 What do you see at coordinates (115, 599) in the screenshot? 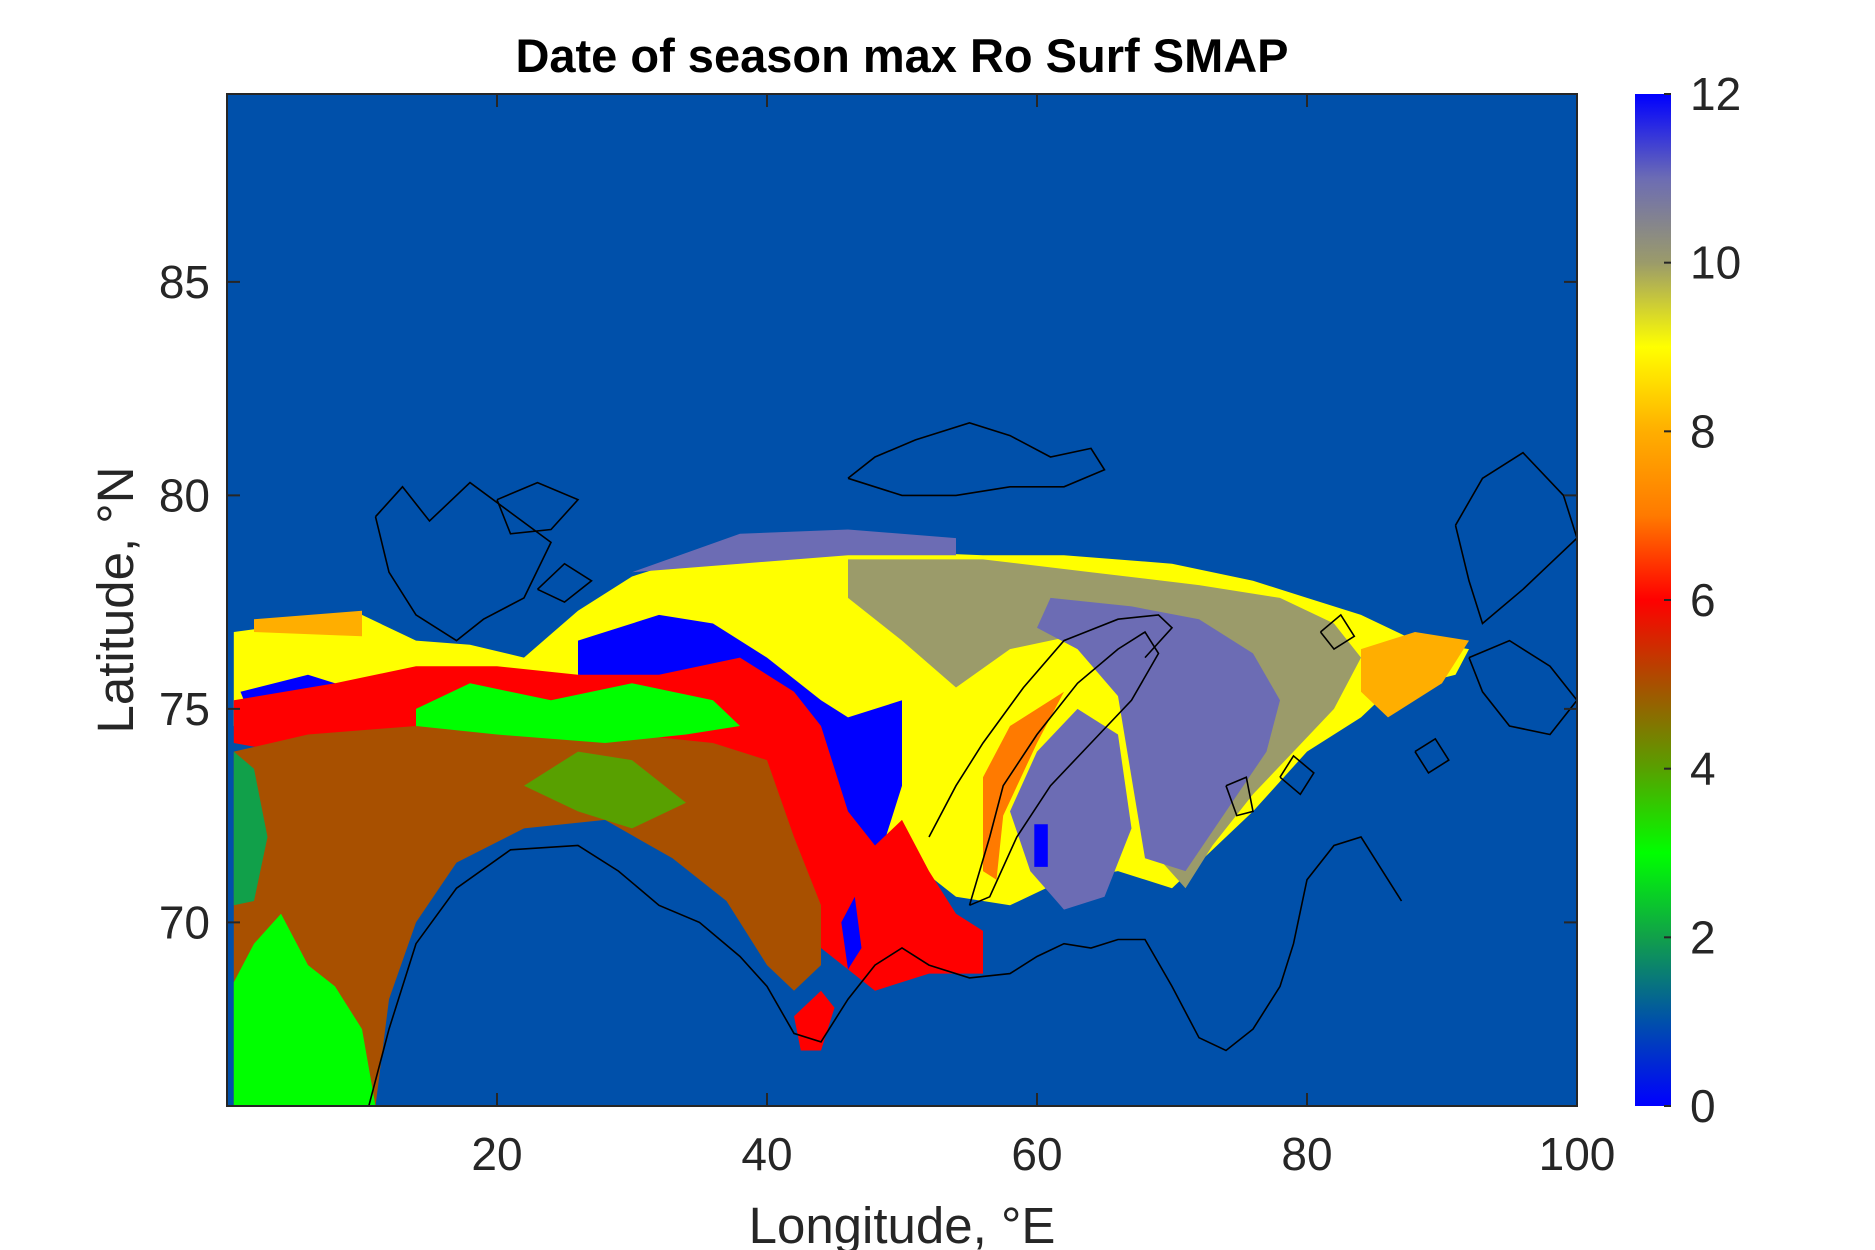
I see `y-axis-label: Latitude, °N` at bounding box center [115, 599].